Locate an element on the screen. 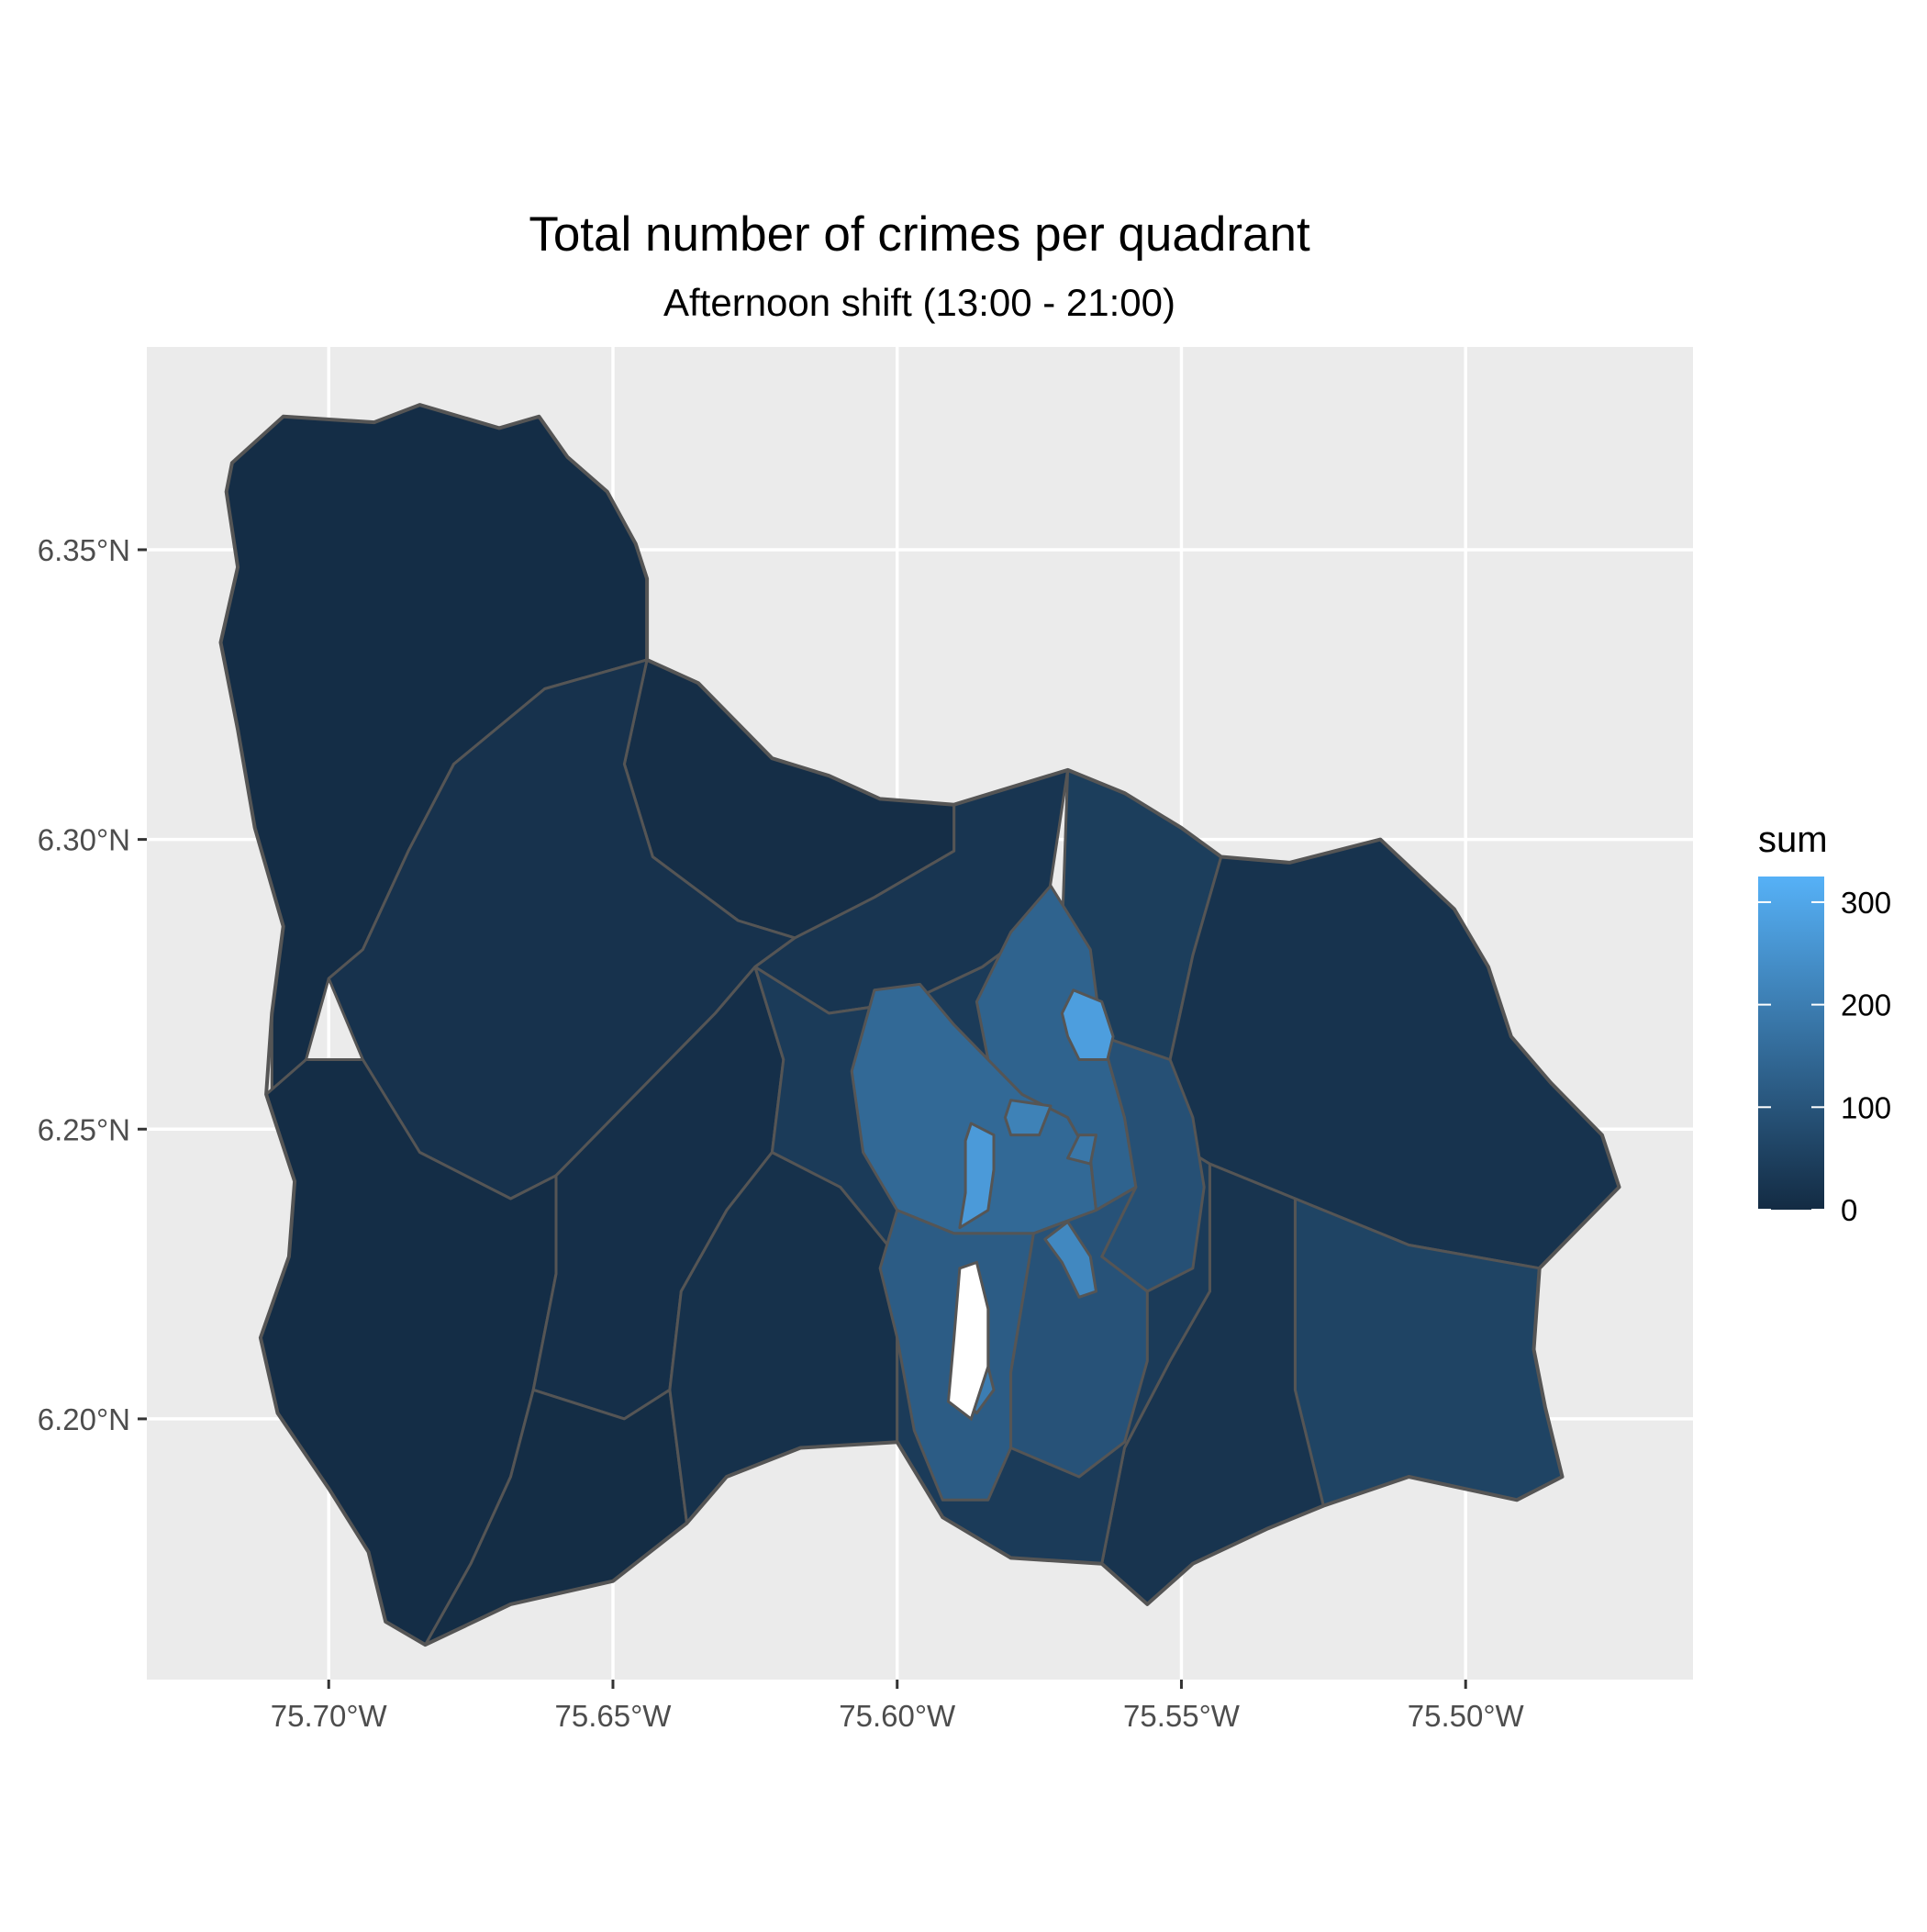  legend-ticks: 0 100 200 300 is located at coordinates (1824, 1056).